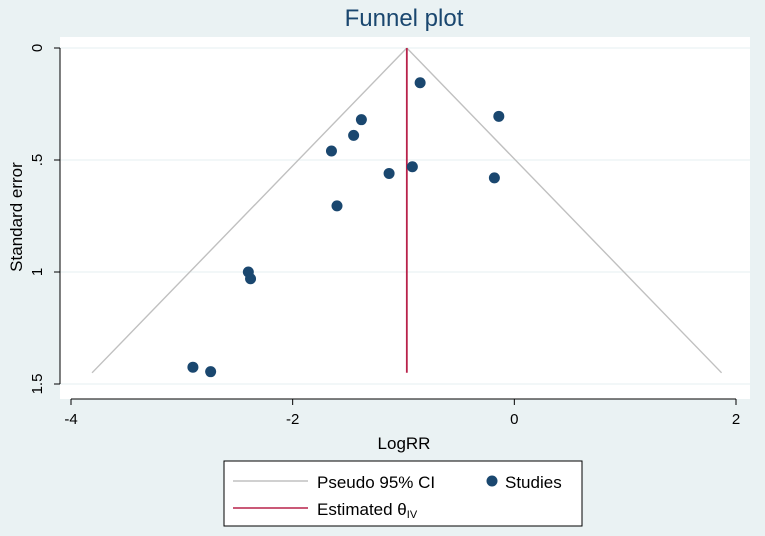 The image size is (765, 536). I want to click on y-tick-label: 1.5, so click(37, 384).